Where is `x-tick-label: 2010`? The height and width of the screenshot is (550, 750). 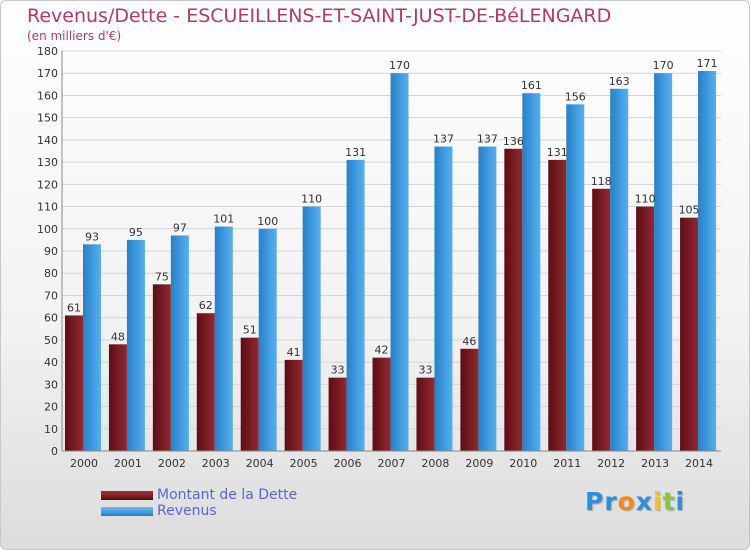 x-tick-label: 2010 is located at coordinates (523, 463).